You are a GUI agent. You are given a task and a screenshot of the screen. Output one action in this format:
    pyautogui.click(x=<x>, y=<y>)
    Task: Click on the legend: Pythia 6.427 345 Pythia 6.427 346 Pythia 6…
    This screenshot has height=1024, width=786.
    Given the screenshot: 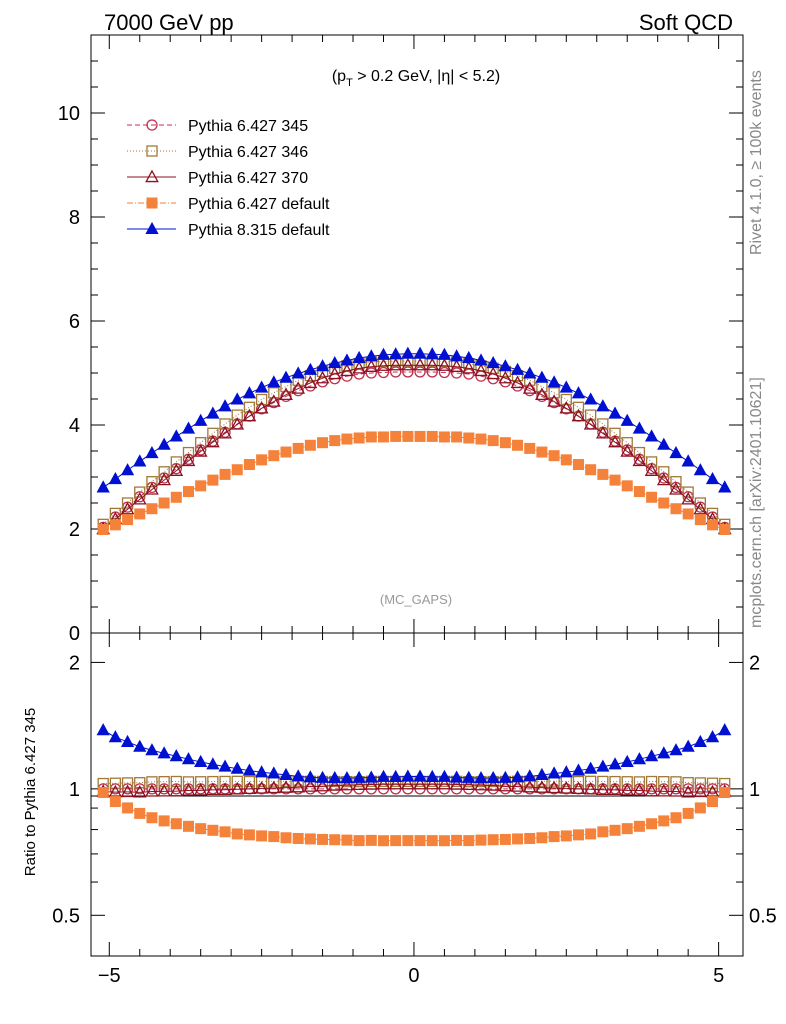 What is the action you would take?
    pyautogui.click(x=228, y=178)
    